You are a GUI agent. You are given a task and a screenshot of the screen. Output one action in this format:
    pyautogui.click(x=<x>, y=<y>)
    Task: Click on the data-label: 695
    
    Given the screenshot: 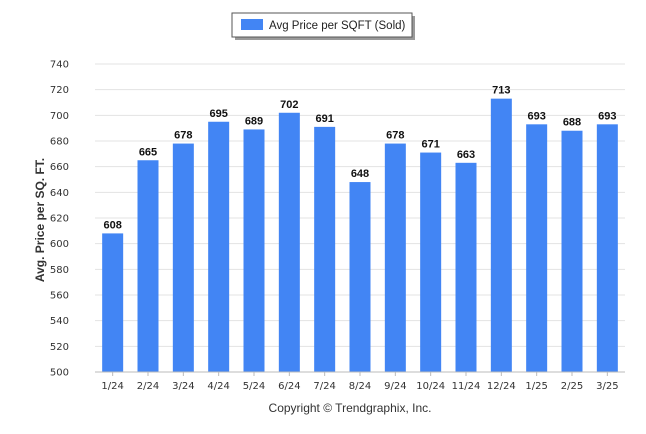 What is the action you would take?
    pyautogui.click(x=218, y=114)
    